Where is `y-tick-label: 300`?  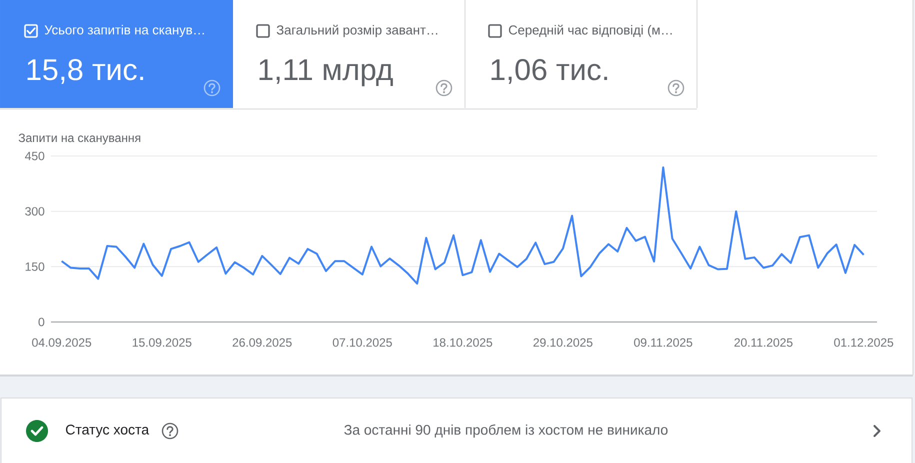 y-tick-label: 300 is located at coordinates (34, 211).